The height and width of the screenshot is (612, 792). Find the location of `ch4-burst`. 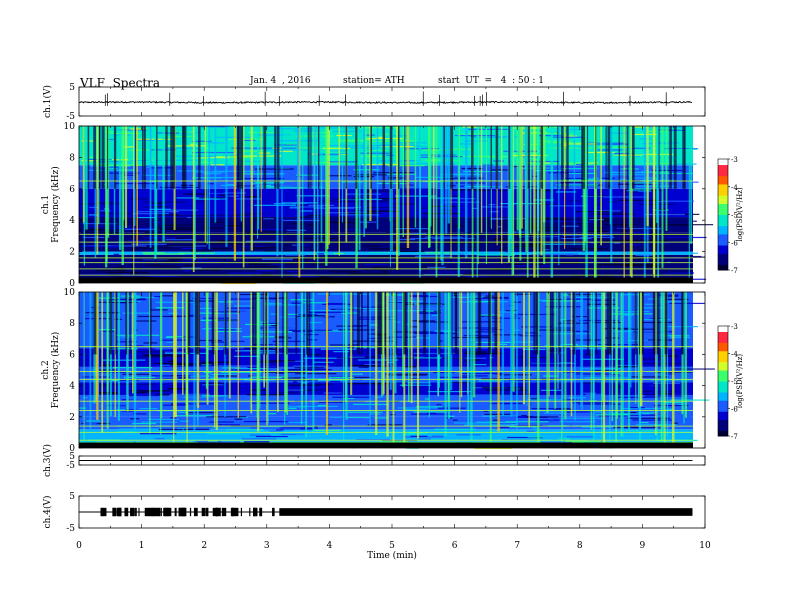

ch4-burst is located at coordinates (157, 512).